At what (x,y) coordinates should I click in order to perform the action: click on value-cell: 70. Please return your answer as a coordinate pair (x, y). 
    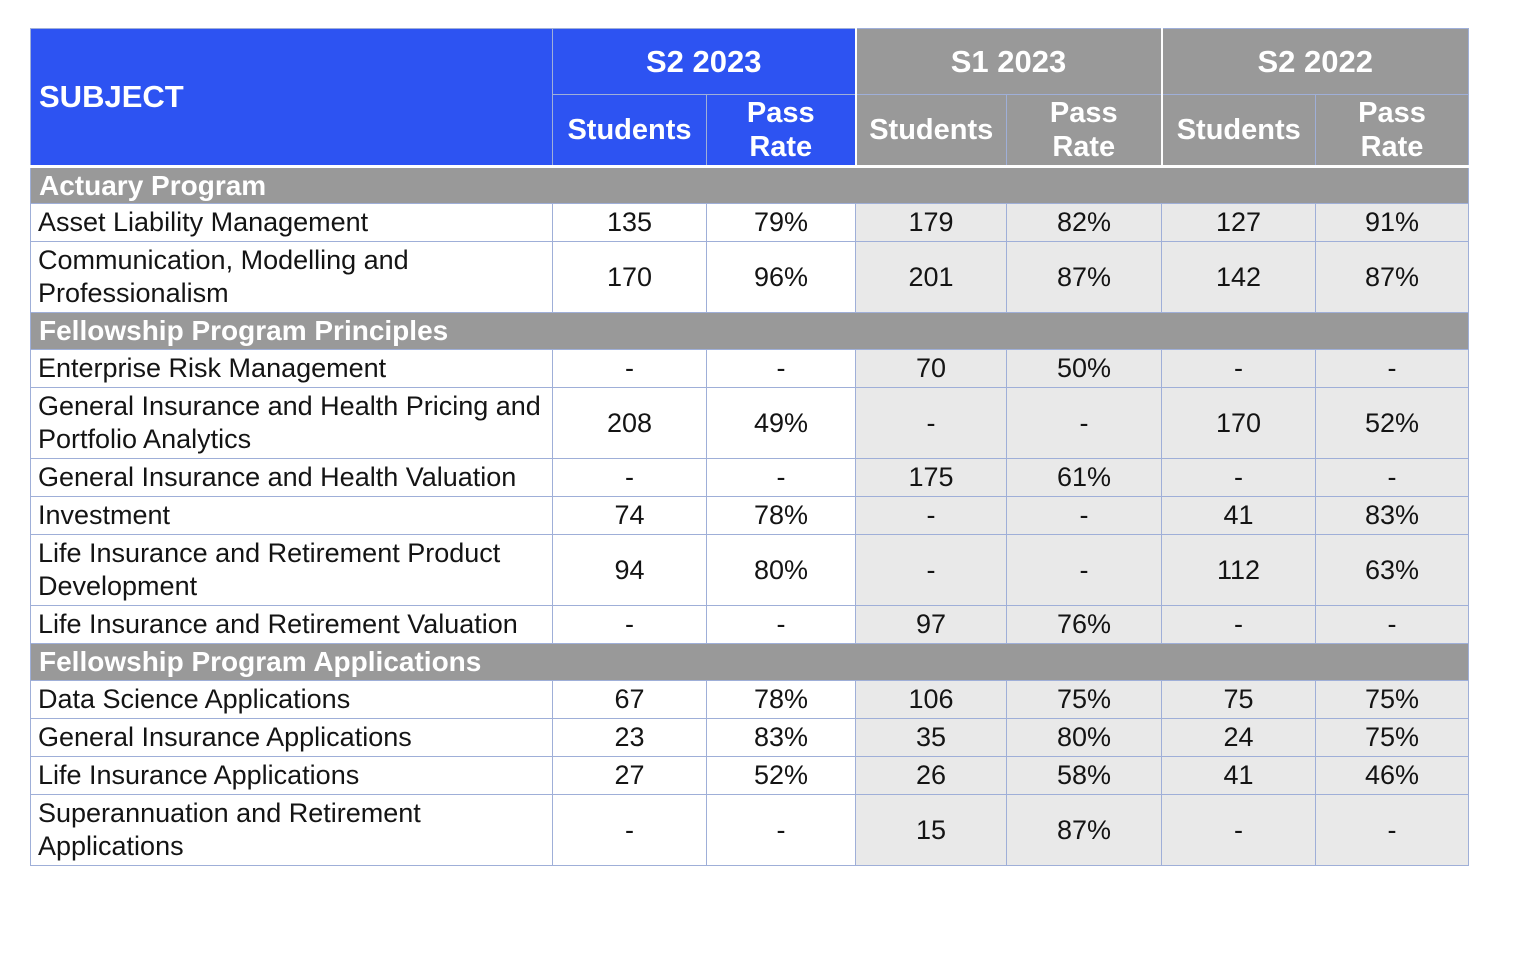
    Looking at the image, I should click on (931, 368).